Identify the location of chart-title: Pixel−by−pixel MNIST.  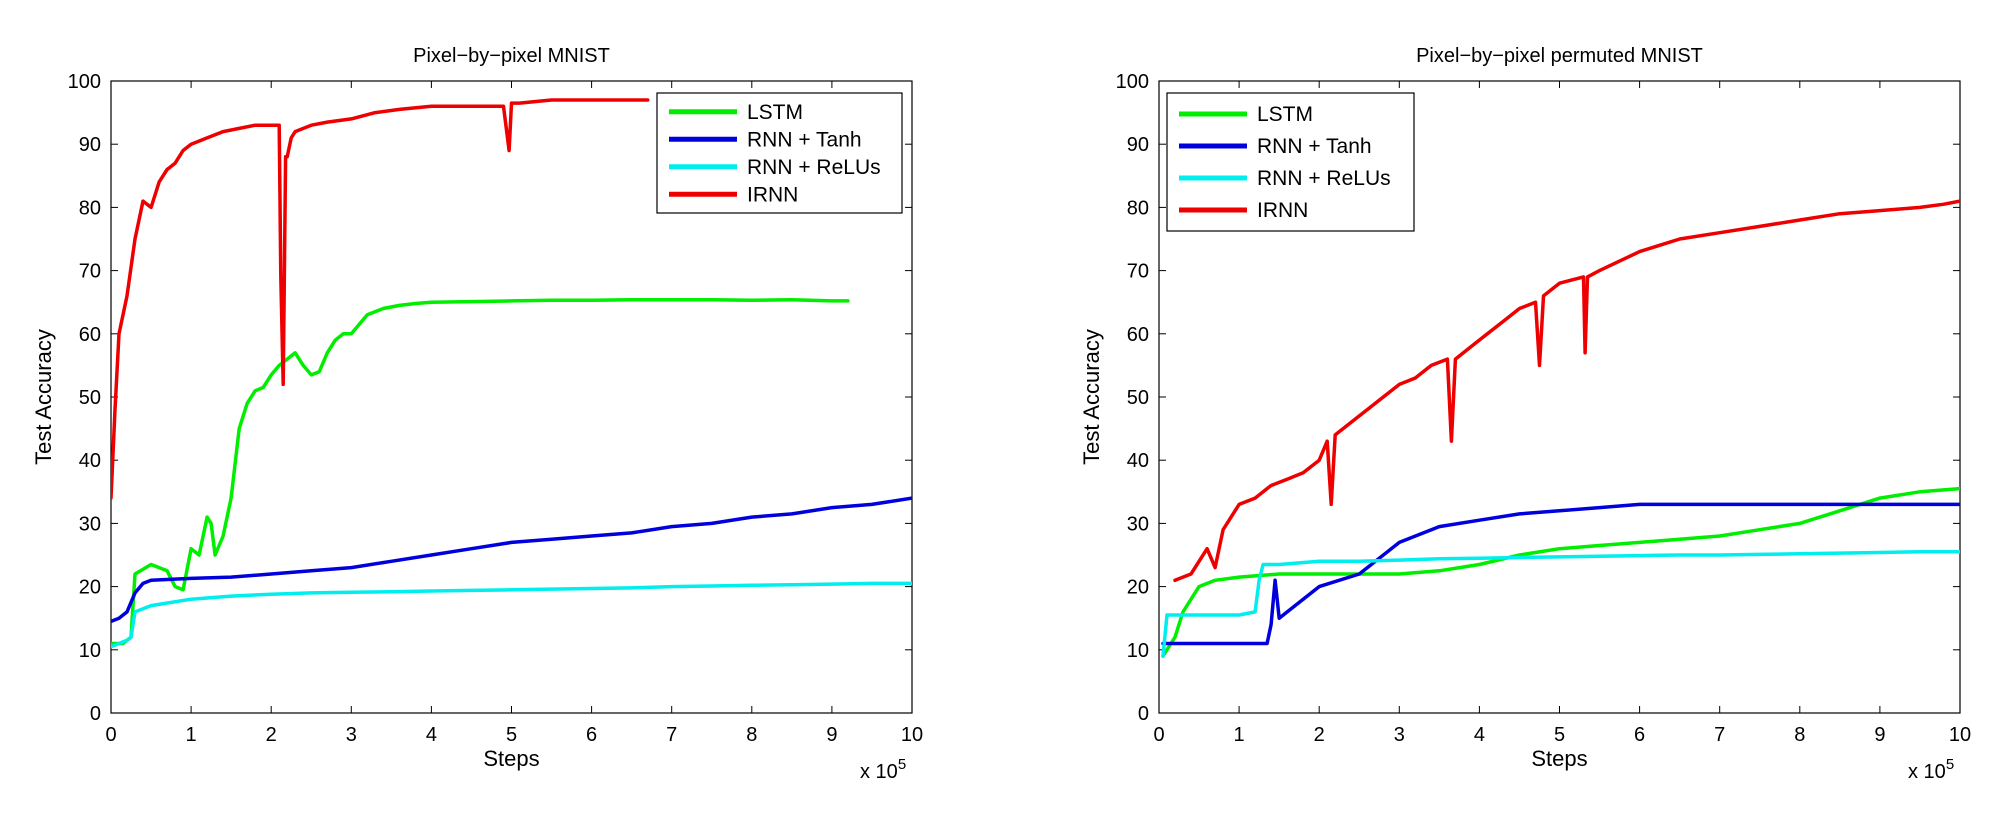
(511, 56).